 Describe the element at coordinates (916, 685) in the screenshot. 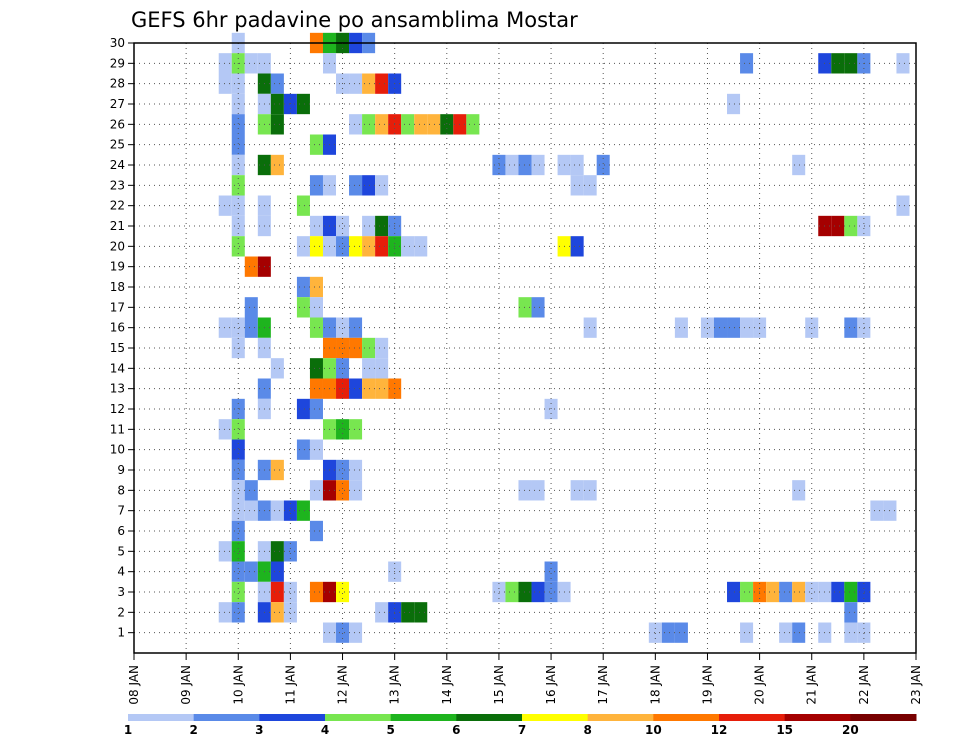

I see `x-tick-label: 23 JAN` at that location.